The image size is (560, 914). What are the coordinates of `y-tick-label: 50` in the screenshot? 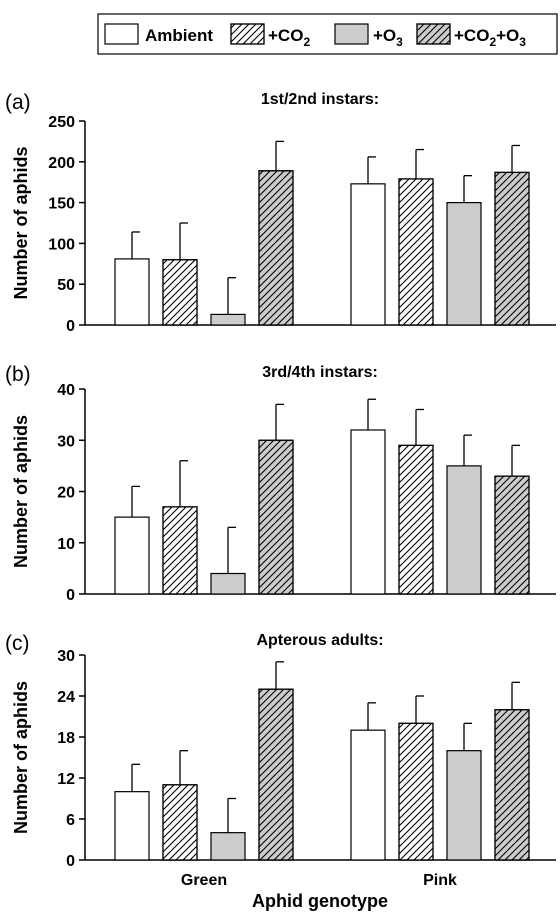 It's located at (66, 285).